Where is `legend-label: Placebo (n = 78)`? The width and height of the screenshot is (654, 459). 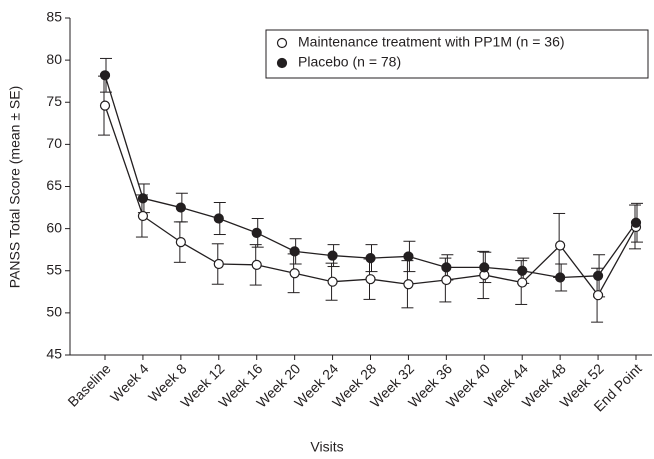 legend-label: Placebo (n = 78) is located at coordinates (349, 62).